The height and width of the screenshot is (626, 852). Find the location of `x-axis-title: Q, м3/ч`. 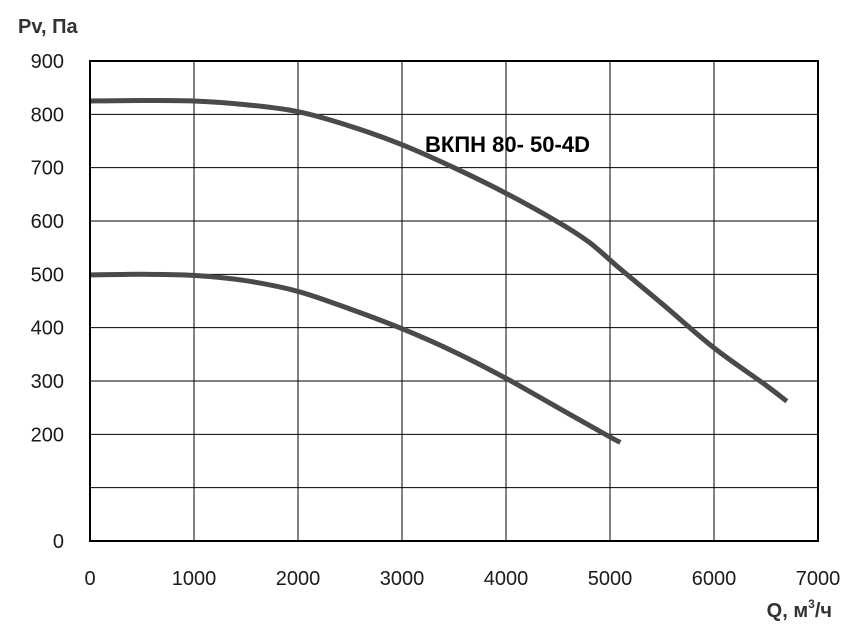

x-axis-title: Q, м3/ч is located at coordinates (799, 609).